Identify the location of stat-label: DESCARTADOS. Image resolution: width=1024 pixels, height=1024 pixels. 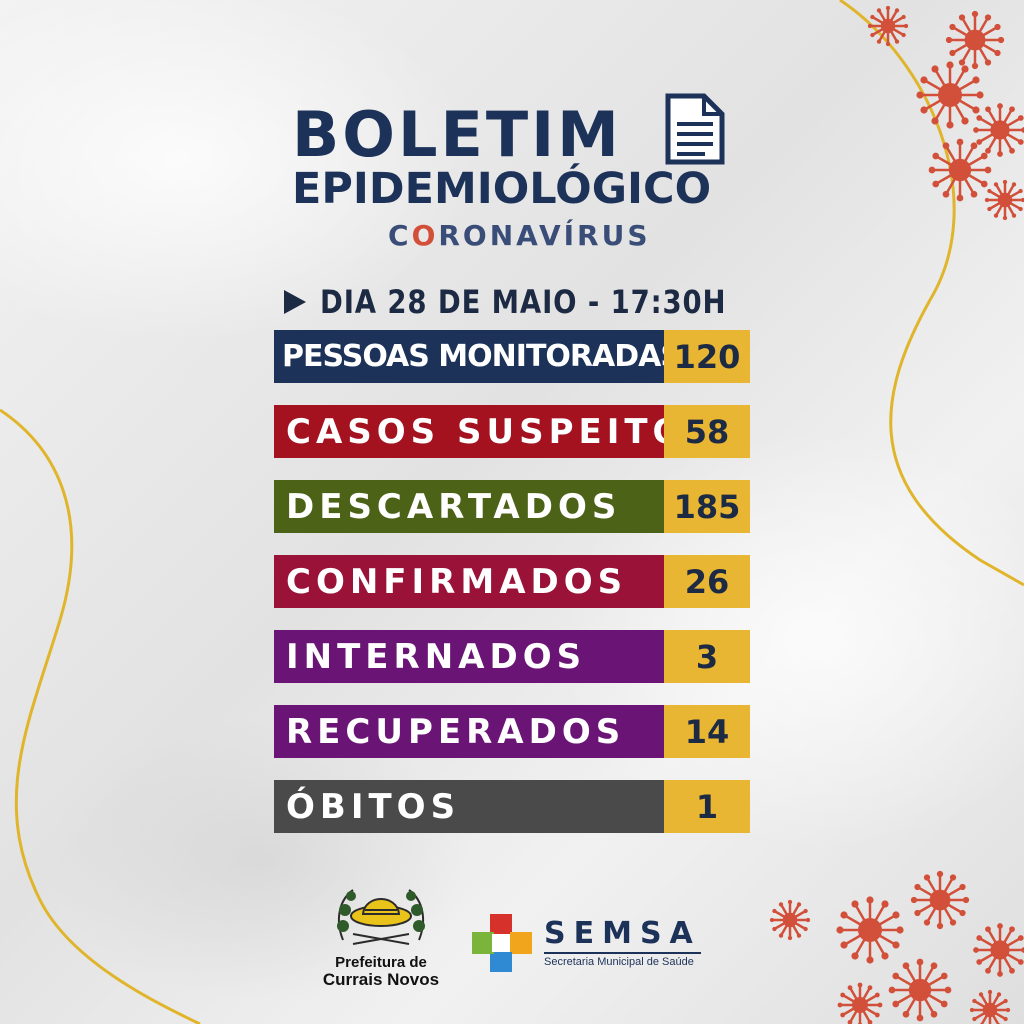
(469, 506).